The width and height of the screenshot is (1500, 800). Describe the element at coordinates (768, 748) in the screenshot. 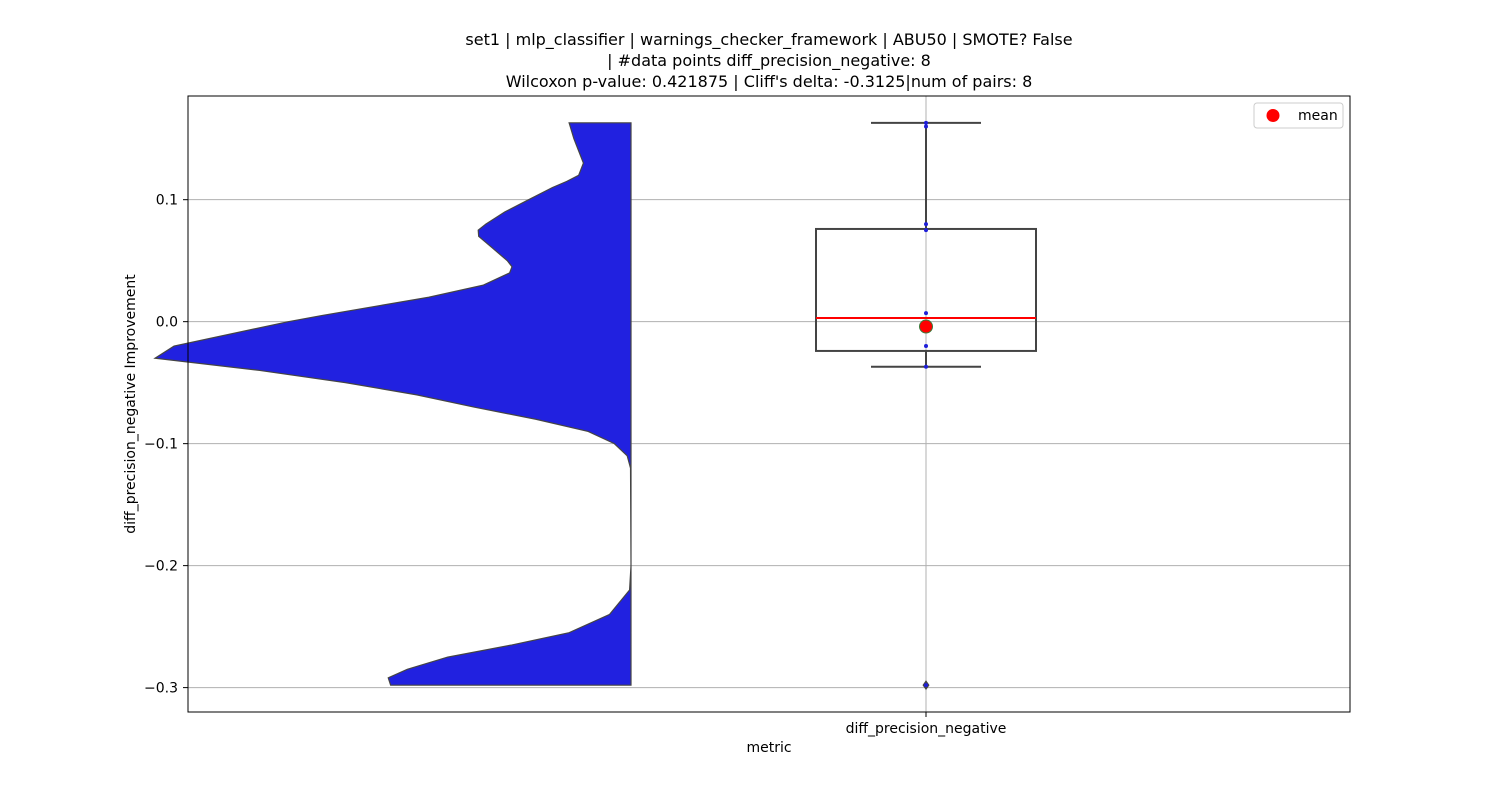

I see `x-axis-label: metric` at that location.